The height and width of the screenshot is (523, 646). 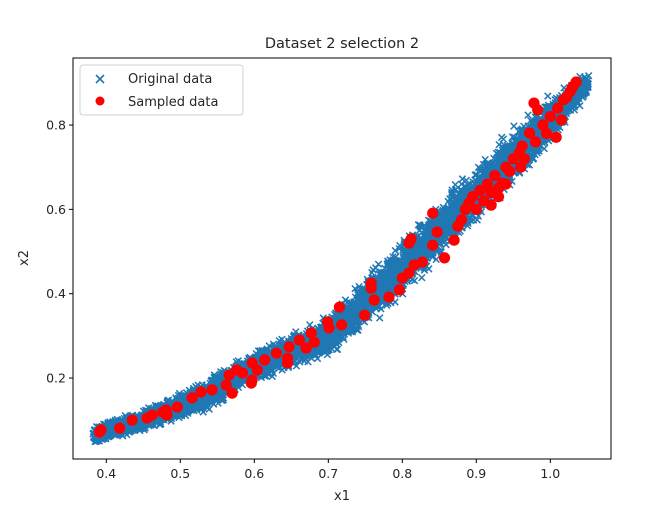 What do you see at coordinates (342, 44) in the screenshot?
I see `chart-title: Dataset 2 selection 2` at bounding box center [342, 44].